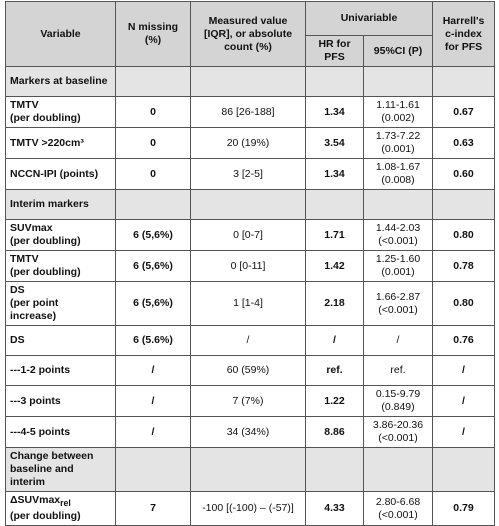 Image resolution: width=499 pixels, height=526 pixels. What do you see at coordinates (45, 516) in the screenshot?
I see `cell-text: (per doubling)` at bounding box center [45, 516].